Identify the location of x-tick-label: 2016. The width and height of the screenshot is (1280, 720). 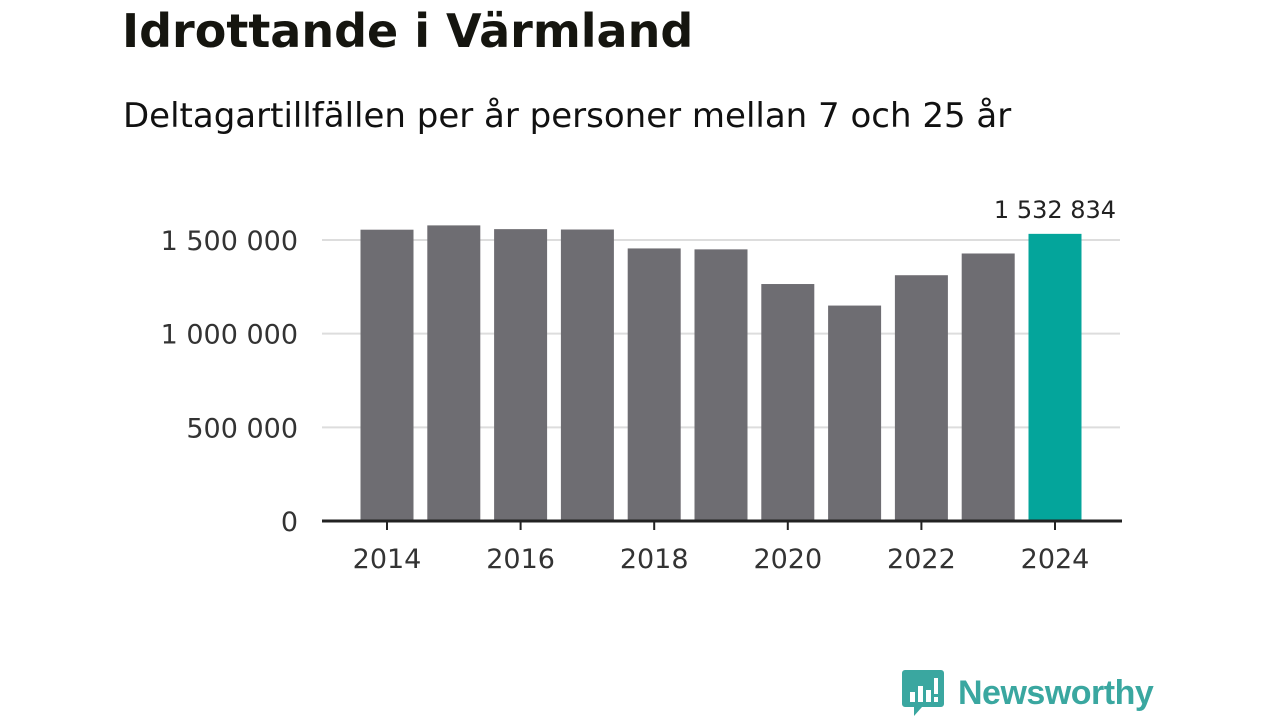
(520, 559).